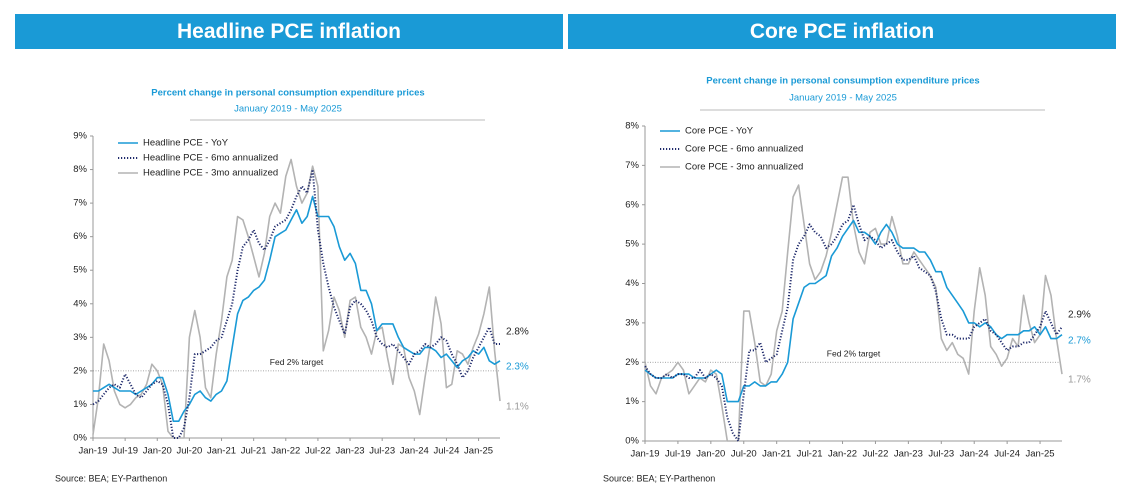  Describe the element at coordinates (210, 158) in the screenshot. I see `legend-label: Headline PCE - 6mo annualized` at that location.